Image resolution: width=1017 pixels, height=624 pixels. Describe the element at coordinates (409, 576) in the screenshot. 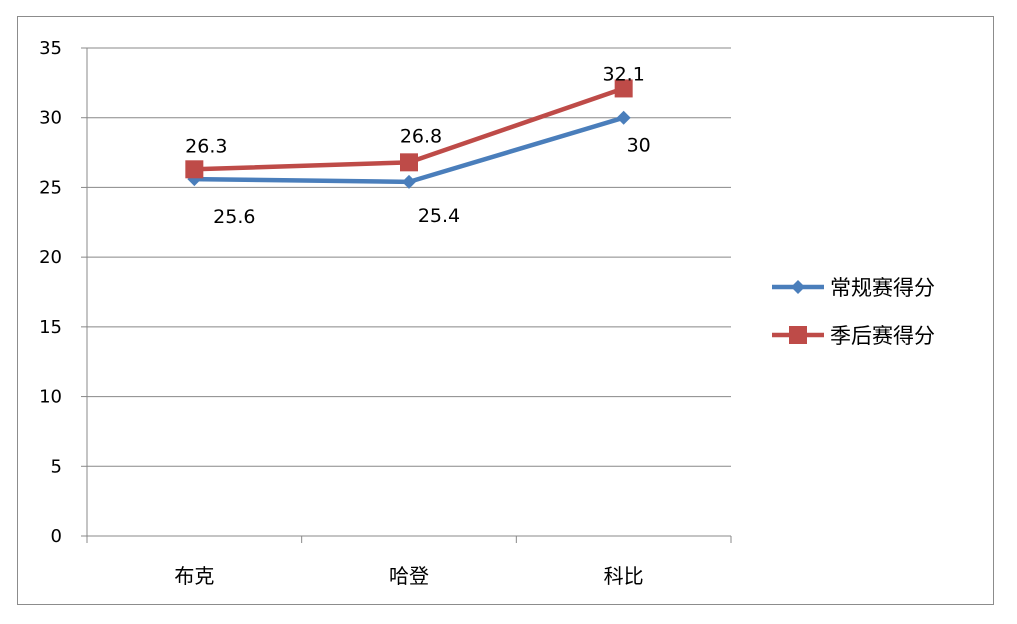

I see `x-tick-label: 哈登` at that location.